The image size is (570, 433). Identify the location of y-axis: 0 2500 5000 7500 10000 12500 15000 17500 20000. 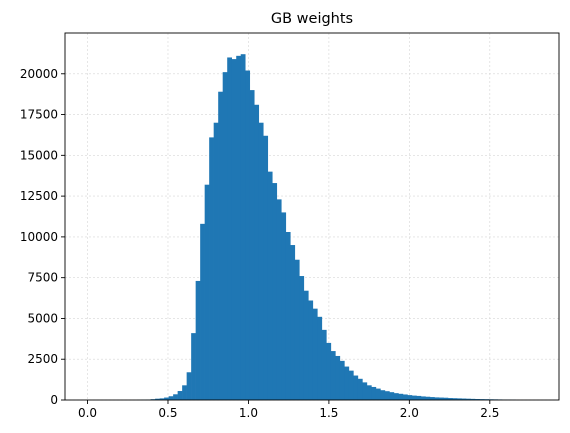
(42, 237).